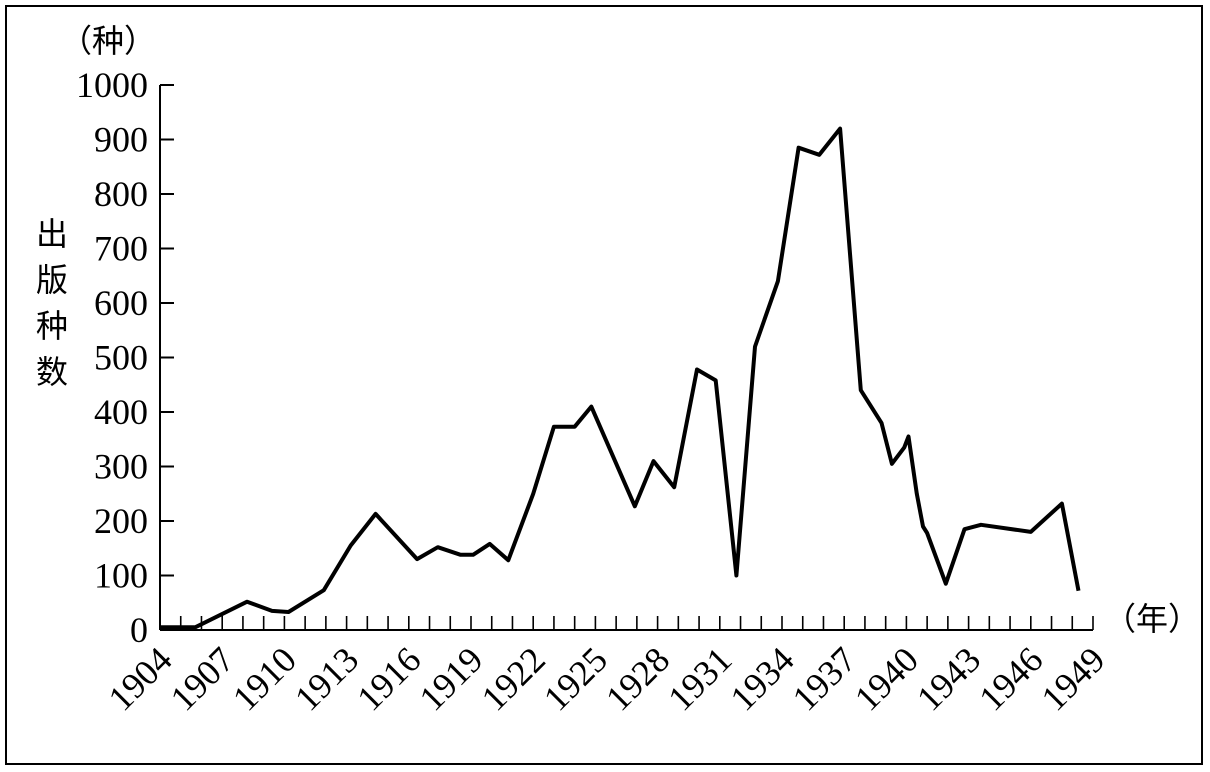 The height and width of the screenshot is (772, 1210). What do you see at coordinates (264, 678) in the screenshot?
I see `x-tick-label: 1910` at bounding box center [264, 678].